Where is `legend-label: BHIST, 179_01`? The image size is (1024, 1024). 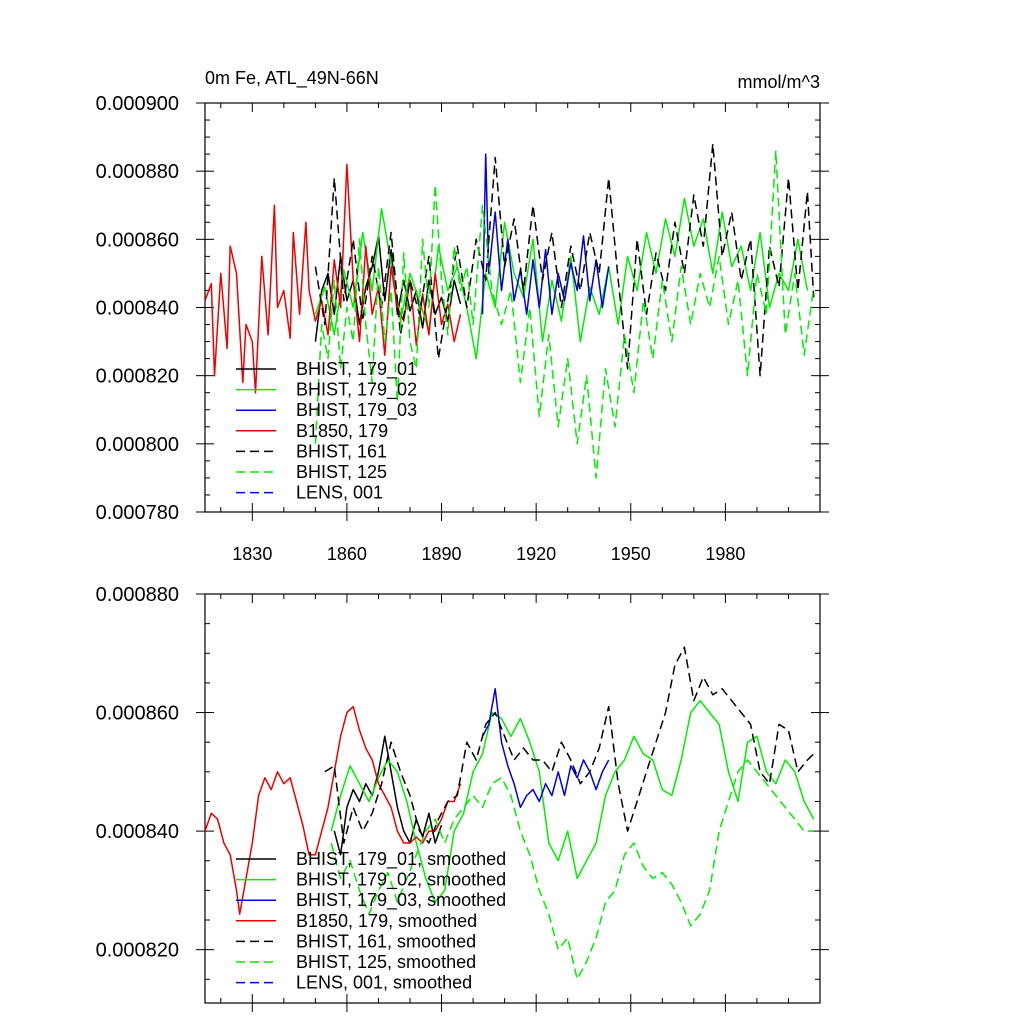 legend-label: BHIST, 179_01 is located at coordinates (356, 369).